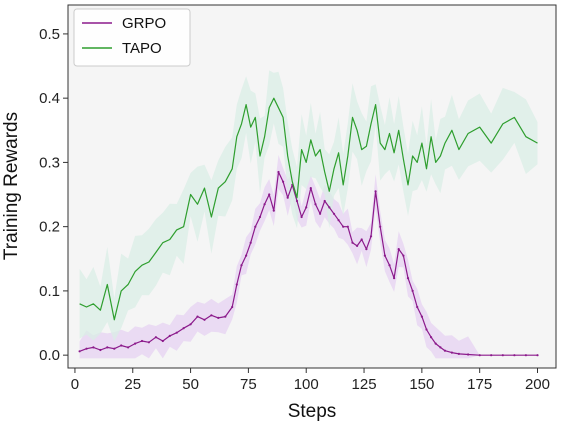 Image resolution: width=562 pixels, height=424 pixels. What do you see at coordinates (306, 384) in the screenshot?
I see `x-tick-label: 100` at bounding box center [306, 384].